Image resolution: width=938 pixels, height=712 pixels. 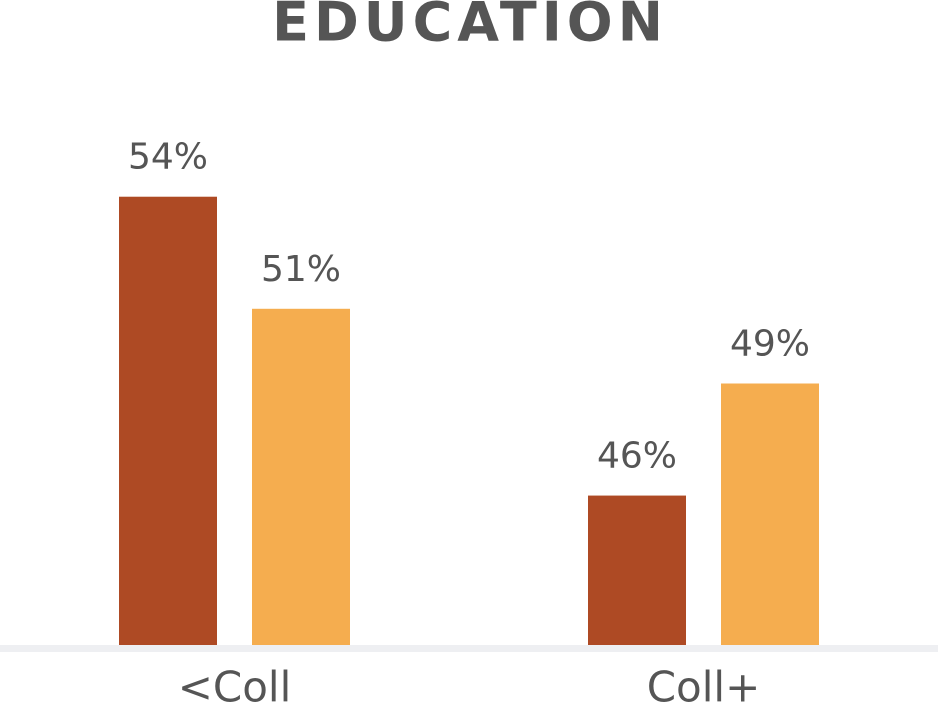 What do you see at coordinates (704, 687) in the screenshot?
I see `x-tick-label: Coll+` at bounding box center [704, 687].